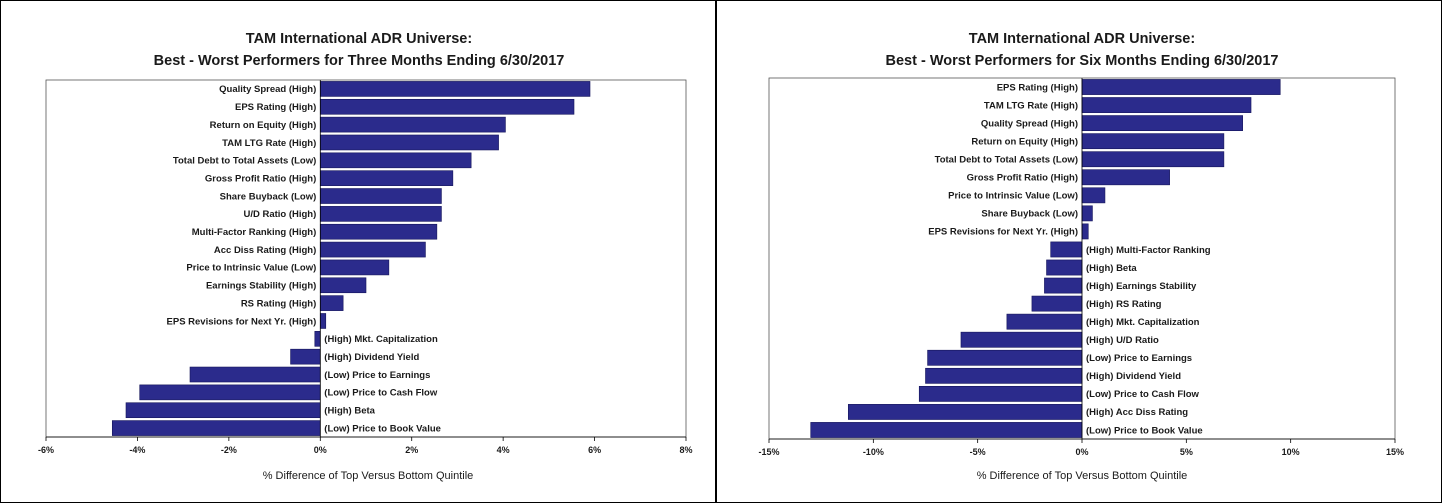  Describe the element at coordinates (1022, 178) in the screenshot. I see `bar-label: Gross Profit Ratio (High)` at that location.